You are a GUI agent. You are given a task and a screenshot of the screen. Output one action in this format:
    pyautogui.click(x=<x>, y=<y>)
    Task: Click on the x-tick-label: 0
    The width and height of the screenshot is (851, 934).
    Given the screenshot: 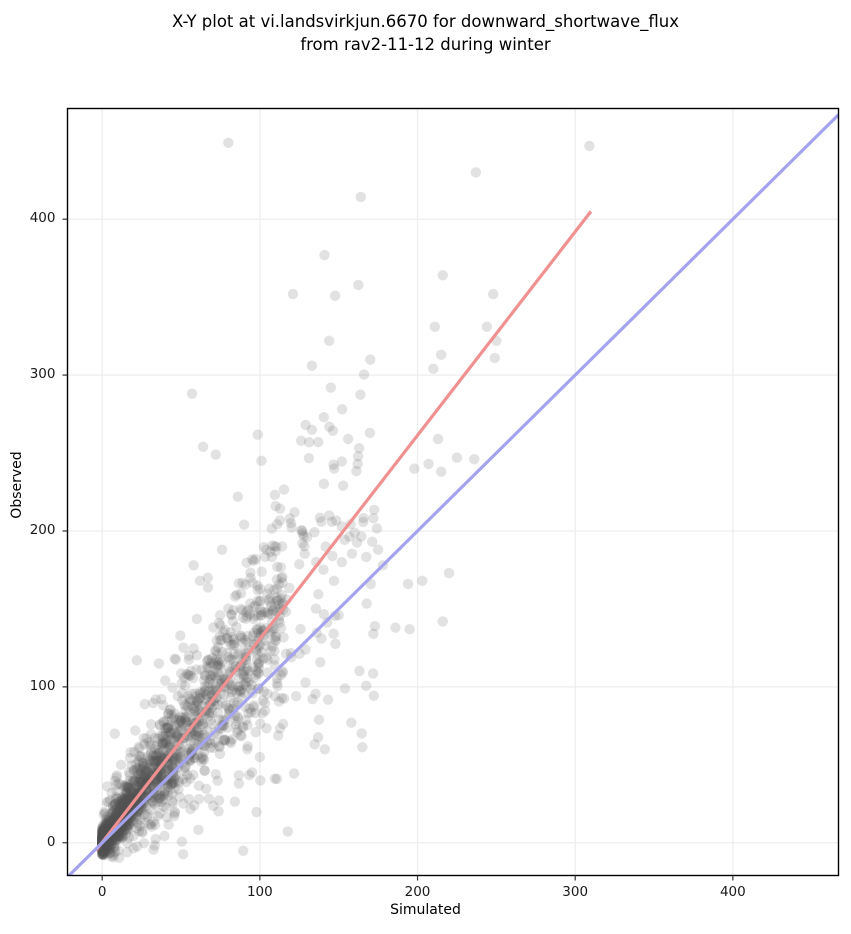 What is the action you would take?
    pyautogui.click(x=102, y=891)
    